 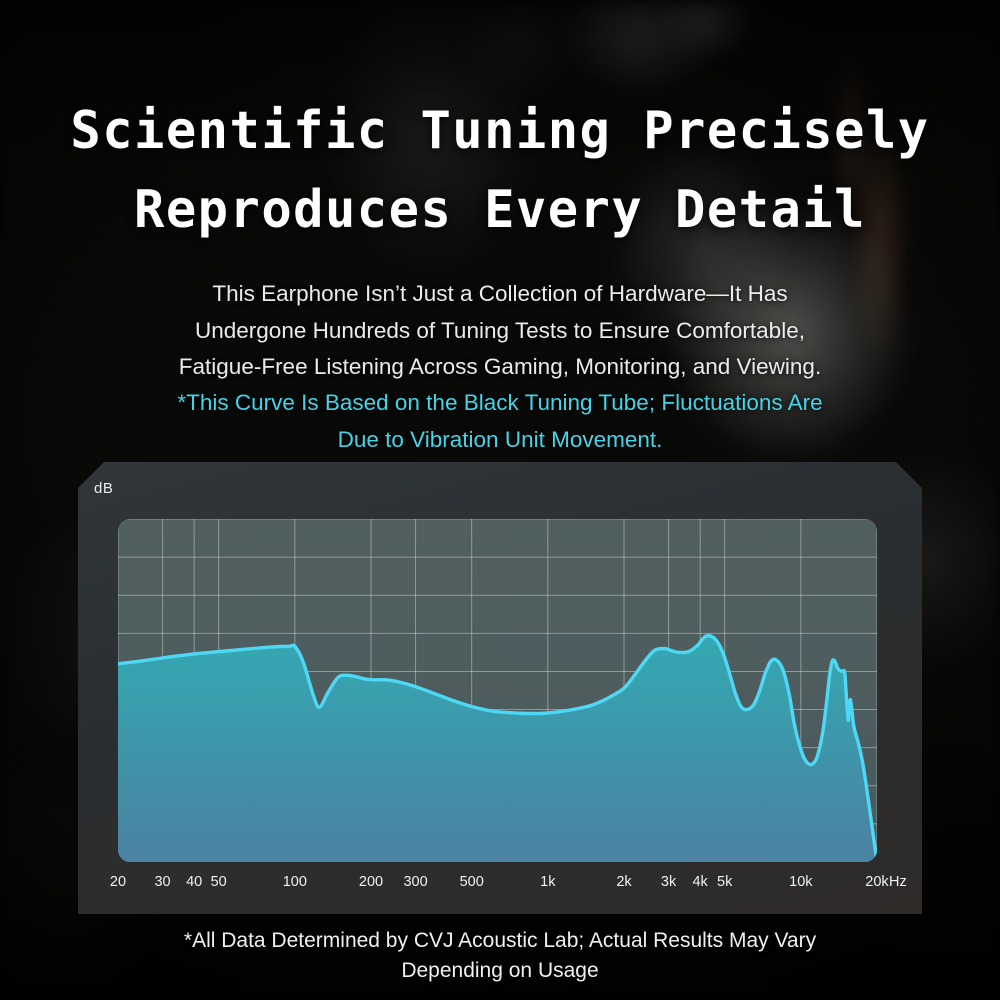 What do you see at coordinates (118, 882) in the screenshot?
I see `x-axis-tick-20: 20` at bounding box center [118, 882].